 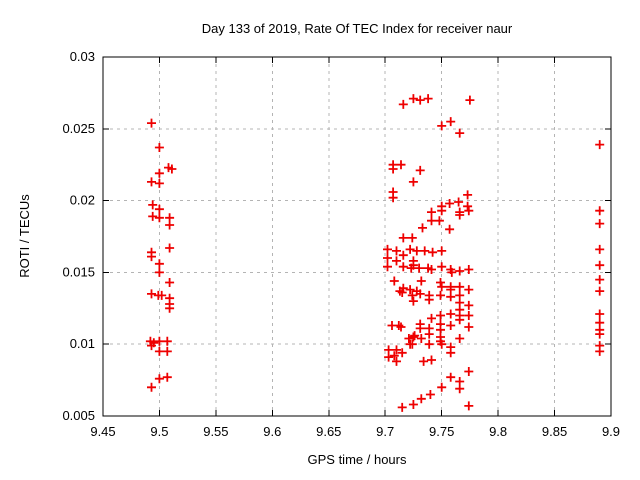 I want to click on x-tick-label: 9.85, so click(x=554, y=431).